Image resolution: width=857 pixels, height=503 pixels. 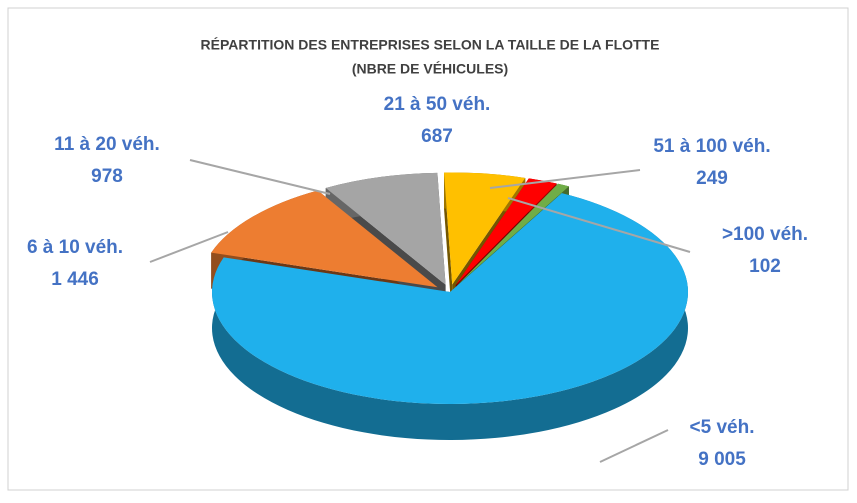 I want to click on category-label: >100 véh., so click(x=765, y=234).